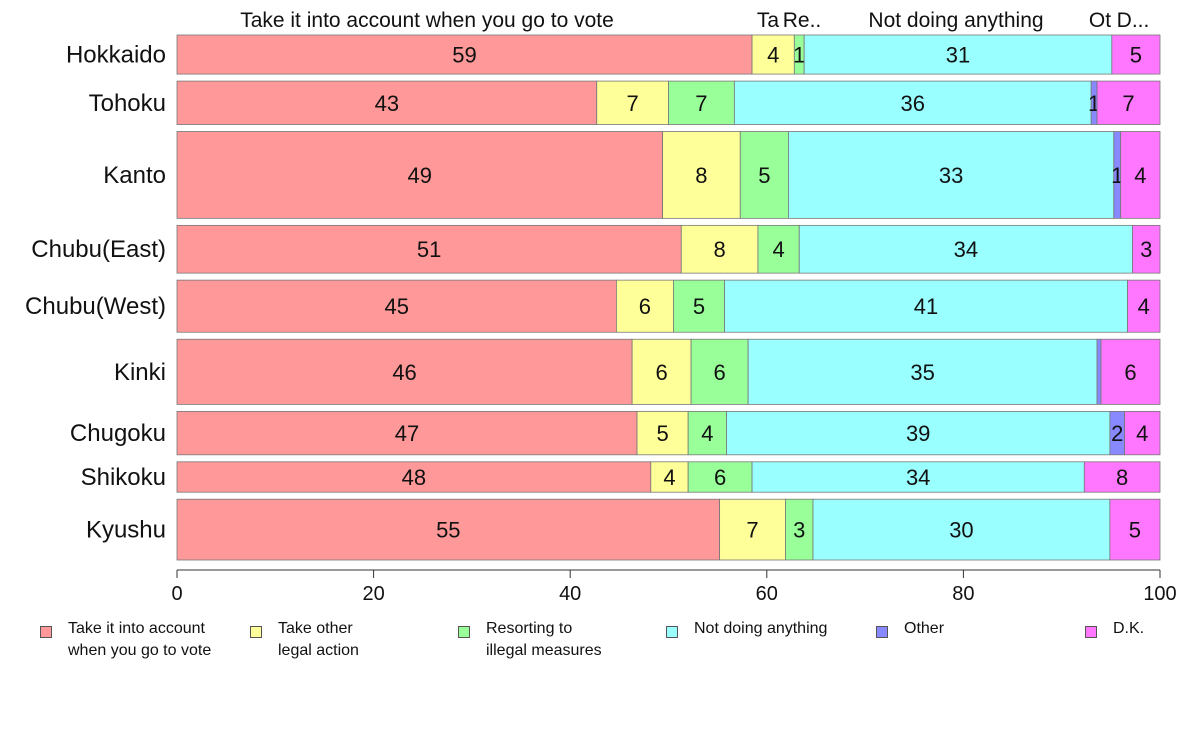 This screenshot has width=1188, height=736. What do you see at coordinates (966, 249) in the screenshot?
I see `data-label-chubu-east-not-doing-anything: 34` at bounding box center [966, 249].